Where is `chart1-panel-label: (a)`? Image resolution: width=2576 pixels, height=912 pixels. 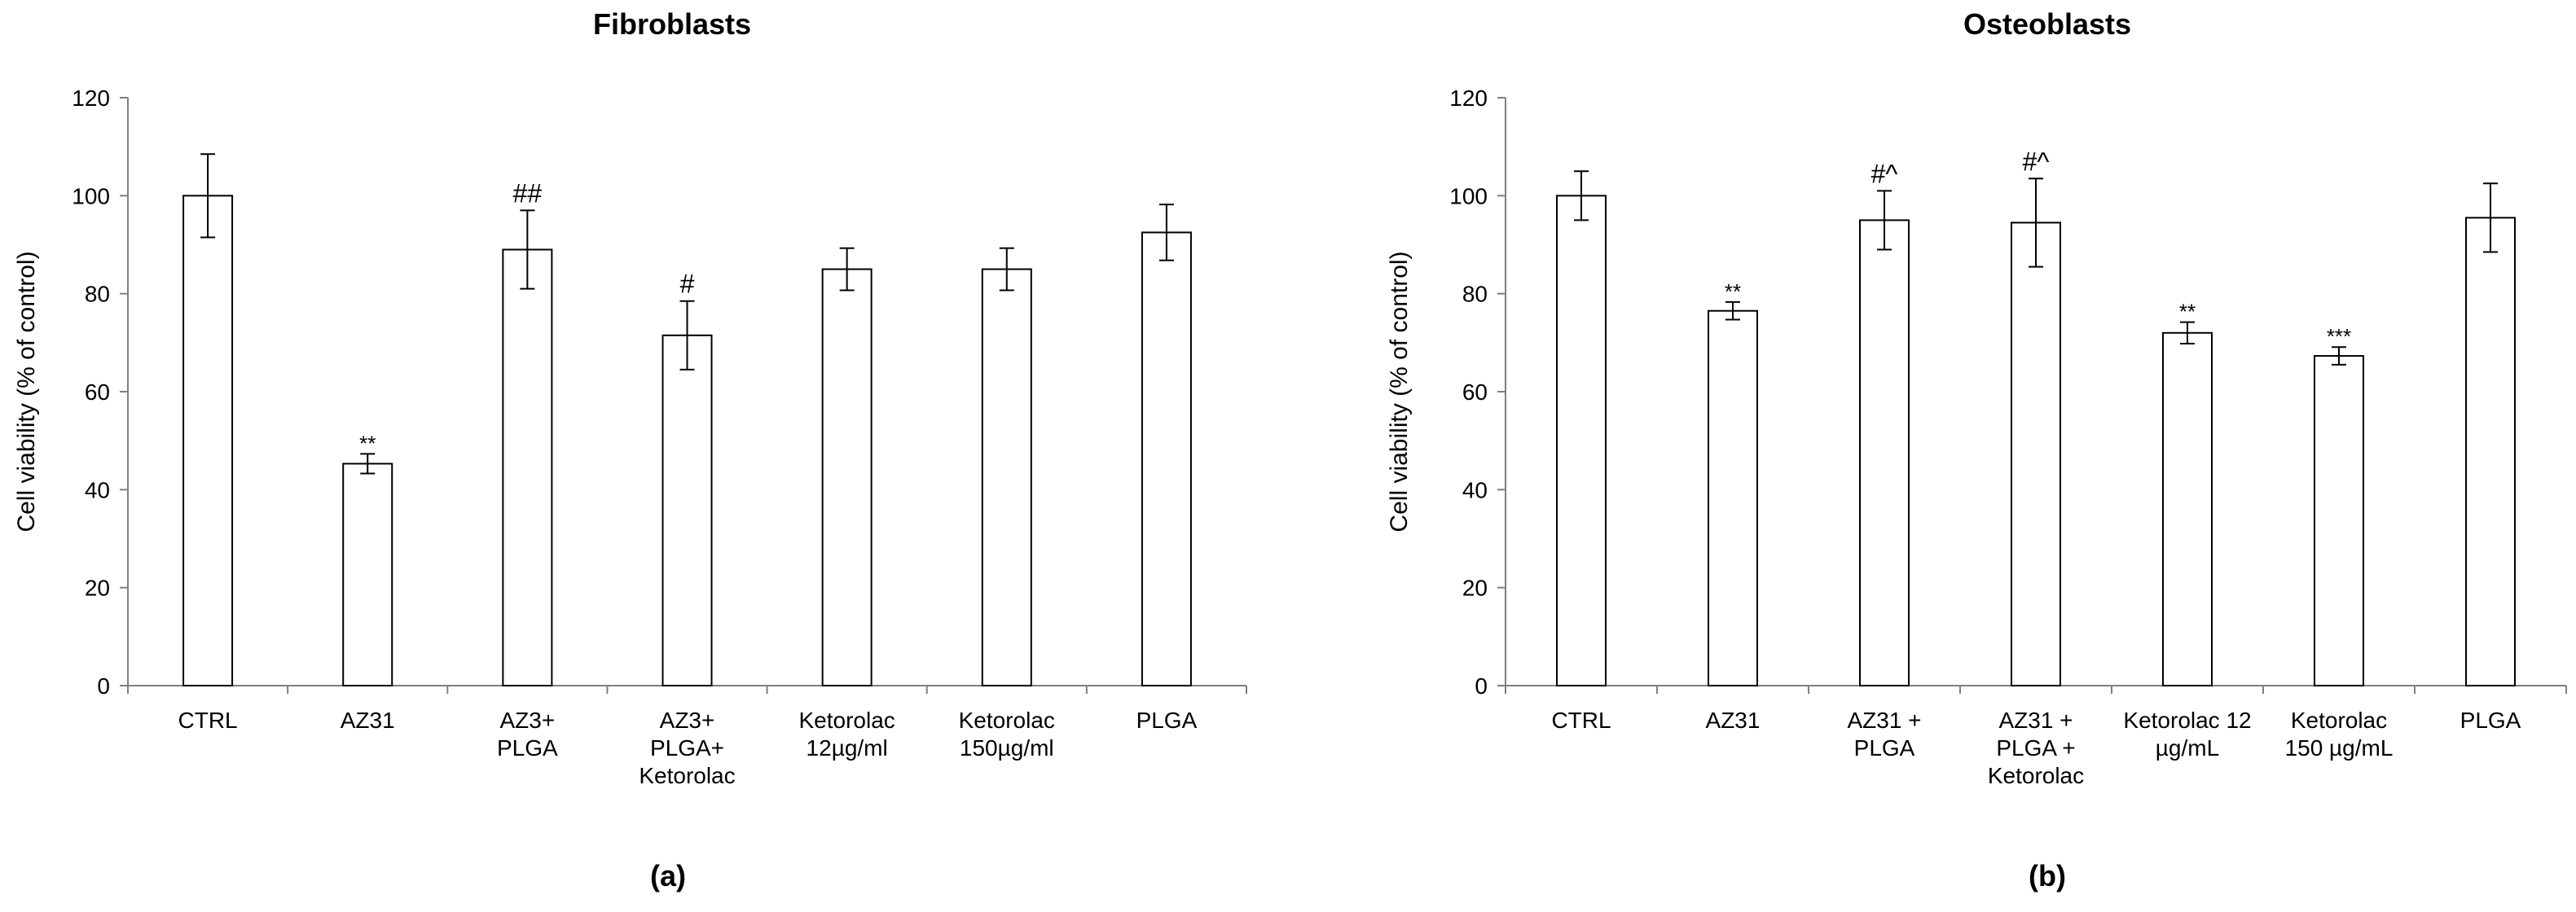
chart1-panel-label: (a) is located at coordinates (668, 875).